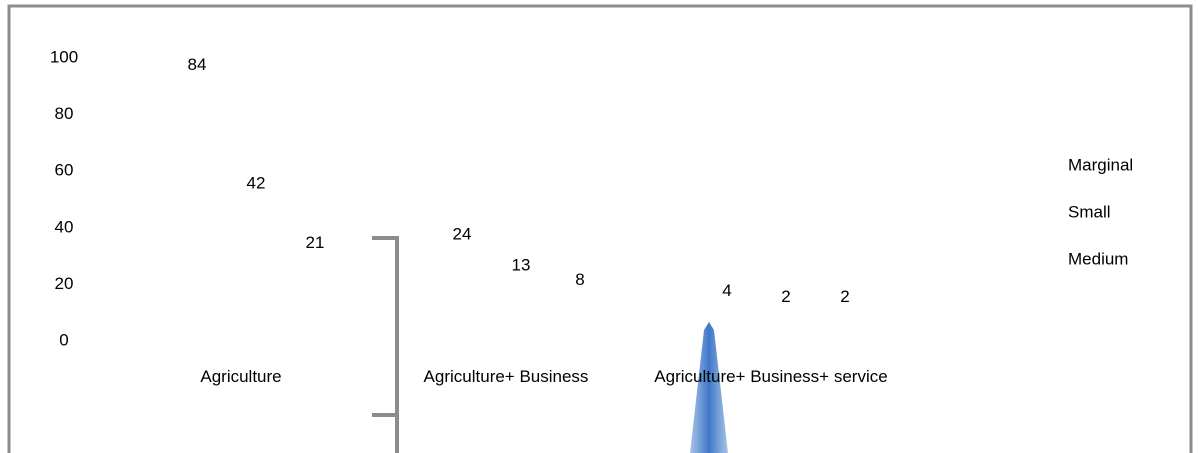  Describe the element at coordinates (197, 64) in the screenshot. I see `data-label: 84` at that location.